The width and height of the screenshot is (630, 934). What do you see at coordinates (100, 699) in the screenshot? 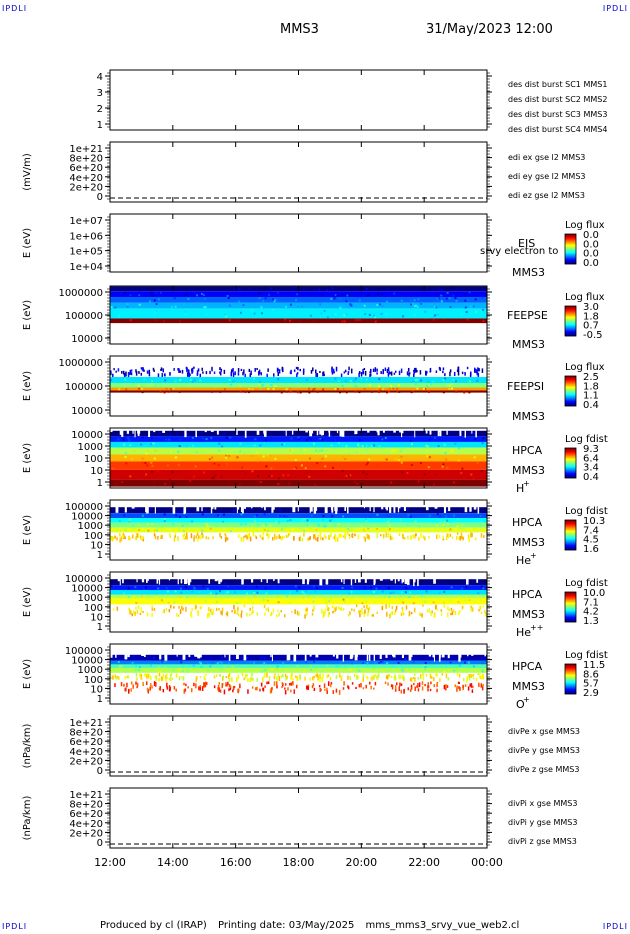
I see `y-tick-label: 1` at bounding box center [100, 699].